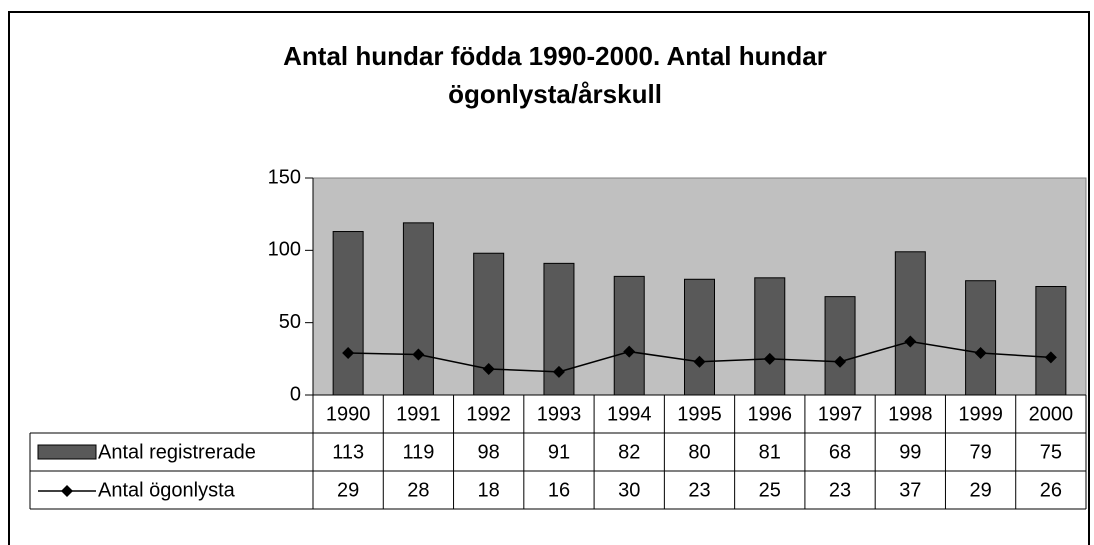 The width and height of the screenshot is (1094, 545). Describe the element at coordinates (167, 490) in the screenshot. I see `legend-label: Antal ögonlysta` at that location.